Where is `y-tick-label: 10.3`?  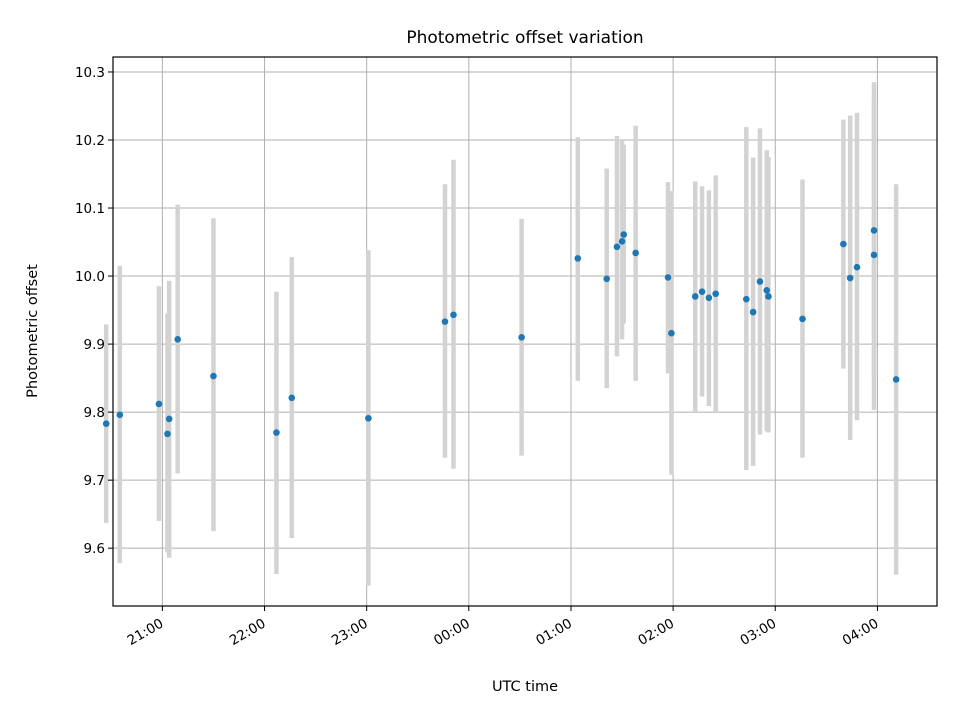 y-tick-label: 10.3 is located at coordinates (90, 73).